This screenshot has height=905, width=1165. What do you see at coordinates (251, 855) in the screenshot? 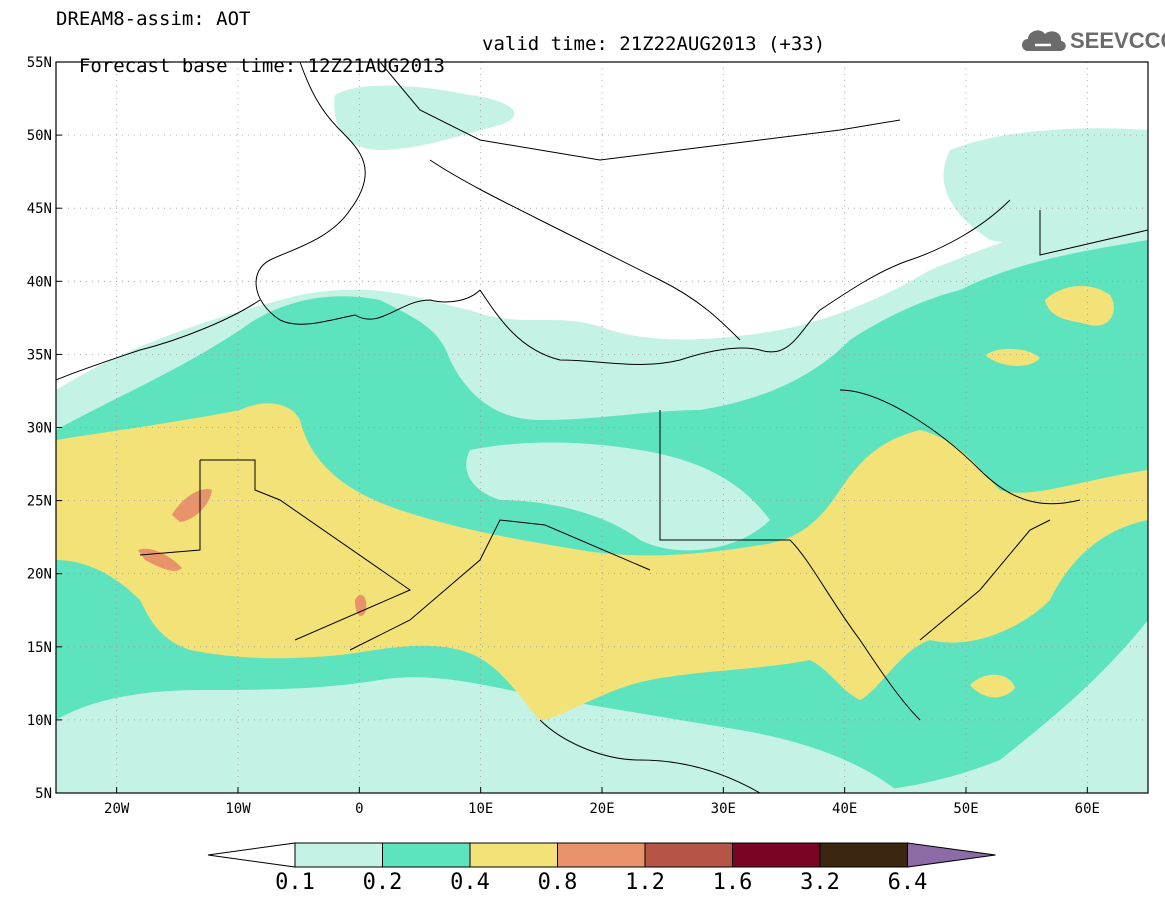
I see `colorbar-min-arrow` at bounding box center [251, 855].